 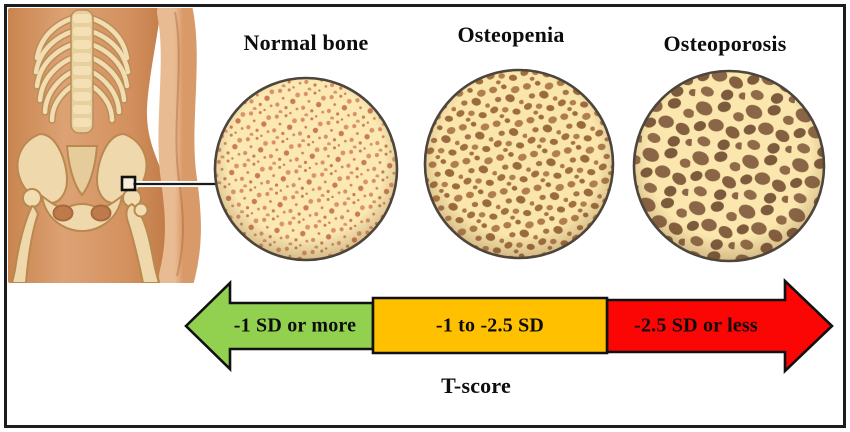 What do you see at coordinates (729, 166) in the screenshot?
I see `osteoporosis-shading` at bounding box center [729, 166].